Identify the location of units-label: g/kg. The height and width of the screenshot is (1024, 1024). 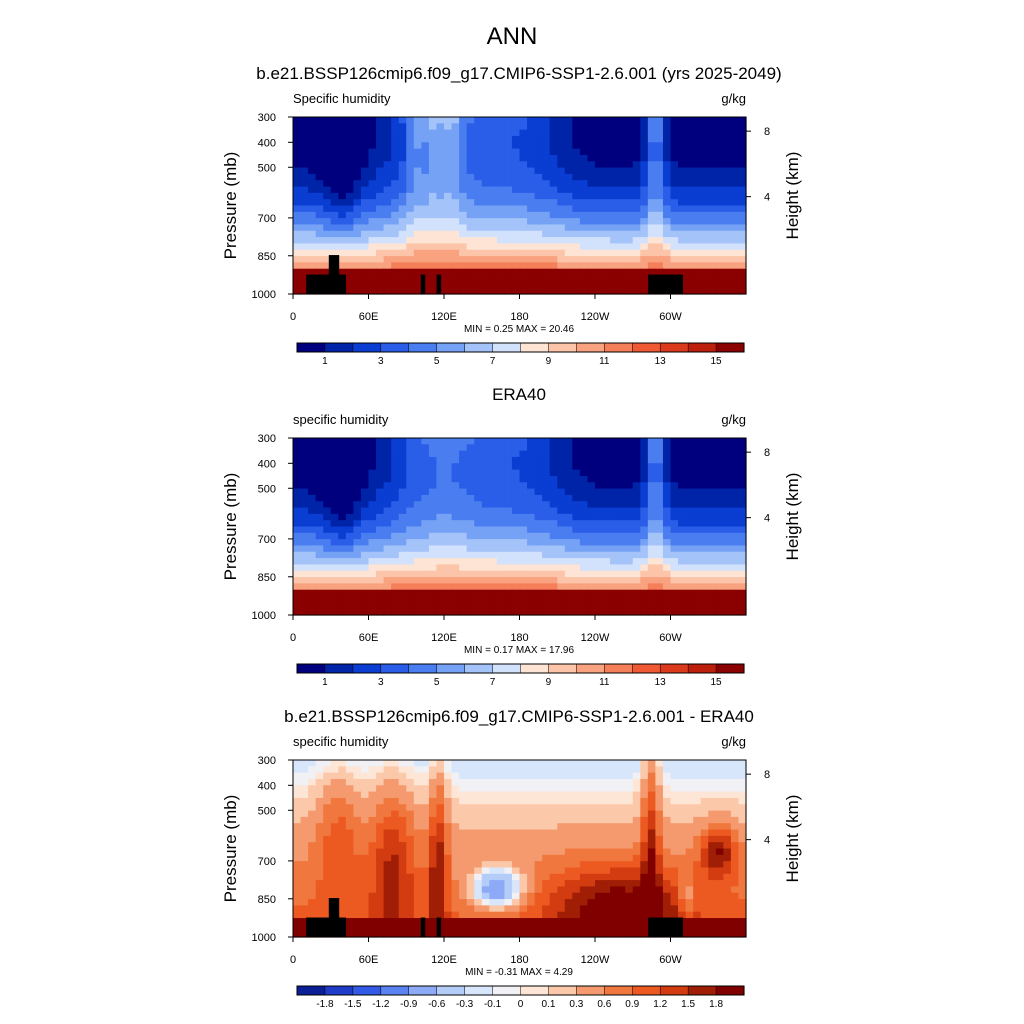
(733, 741).